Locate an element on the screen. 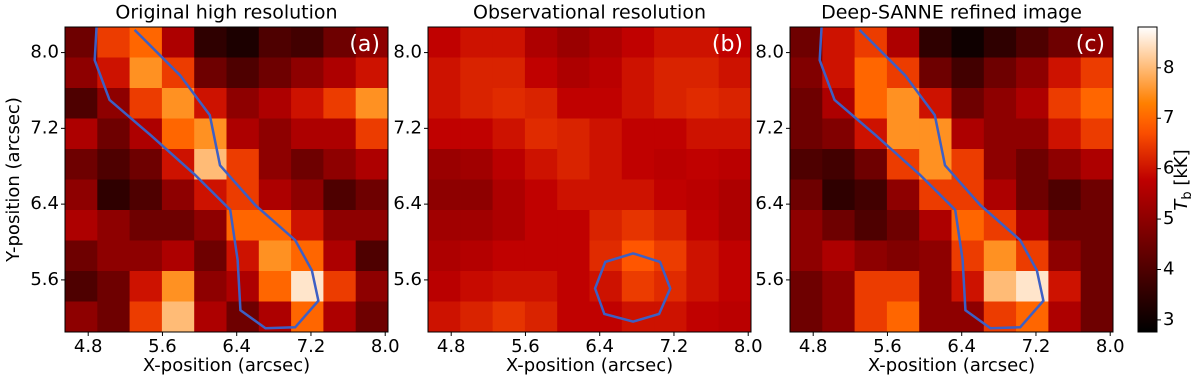 This screenshot has width=1200, height=382. colorbar-tick-label: 7 is located at coordinates (1168, 117).